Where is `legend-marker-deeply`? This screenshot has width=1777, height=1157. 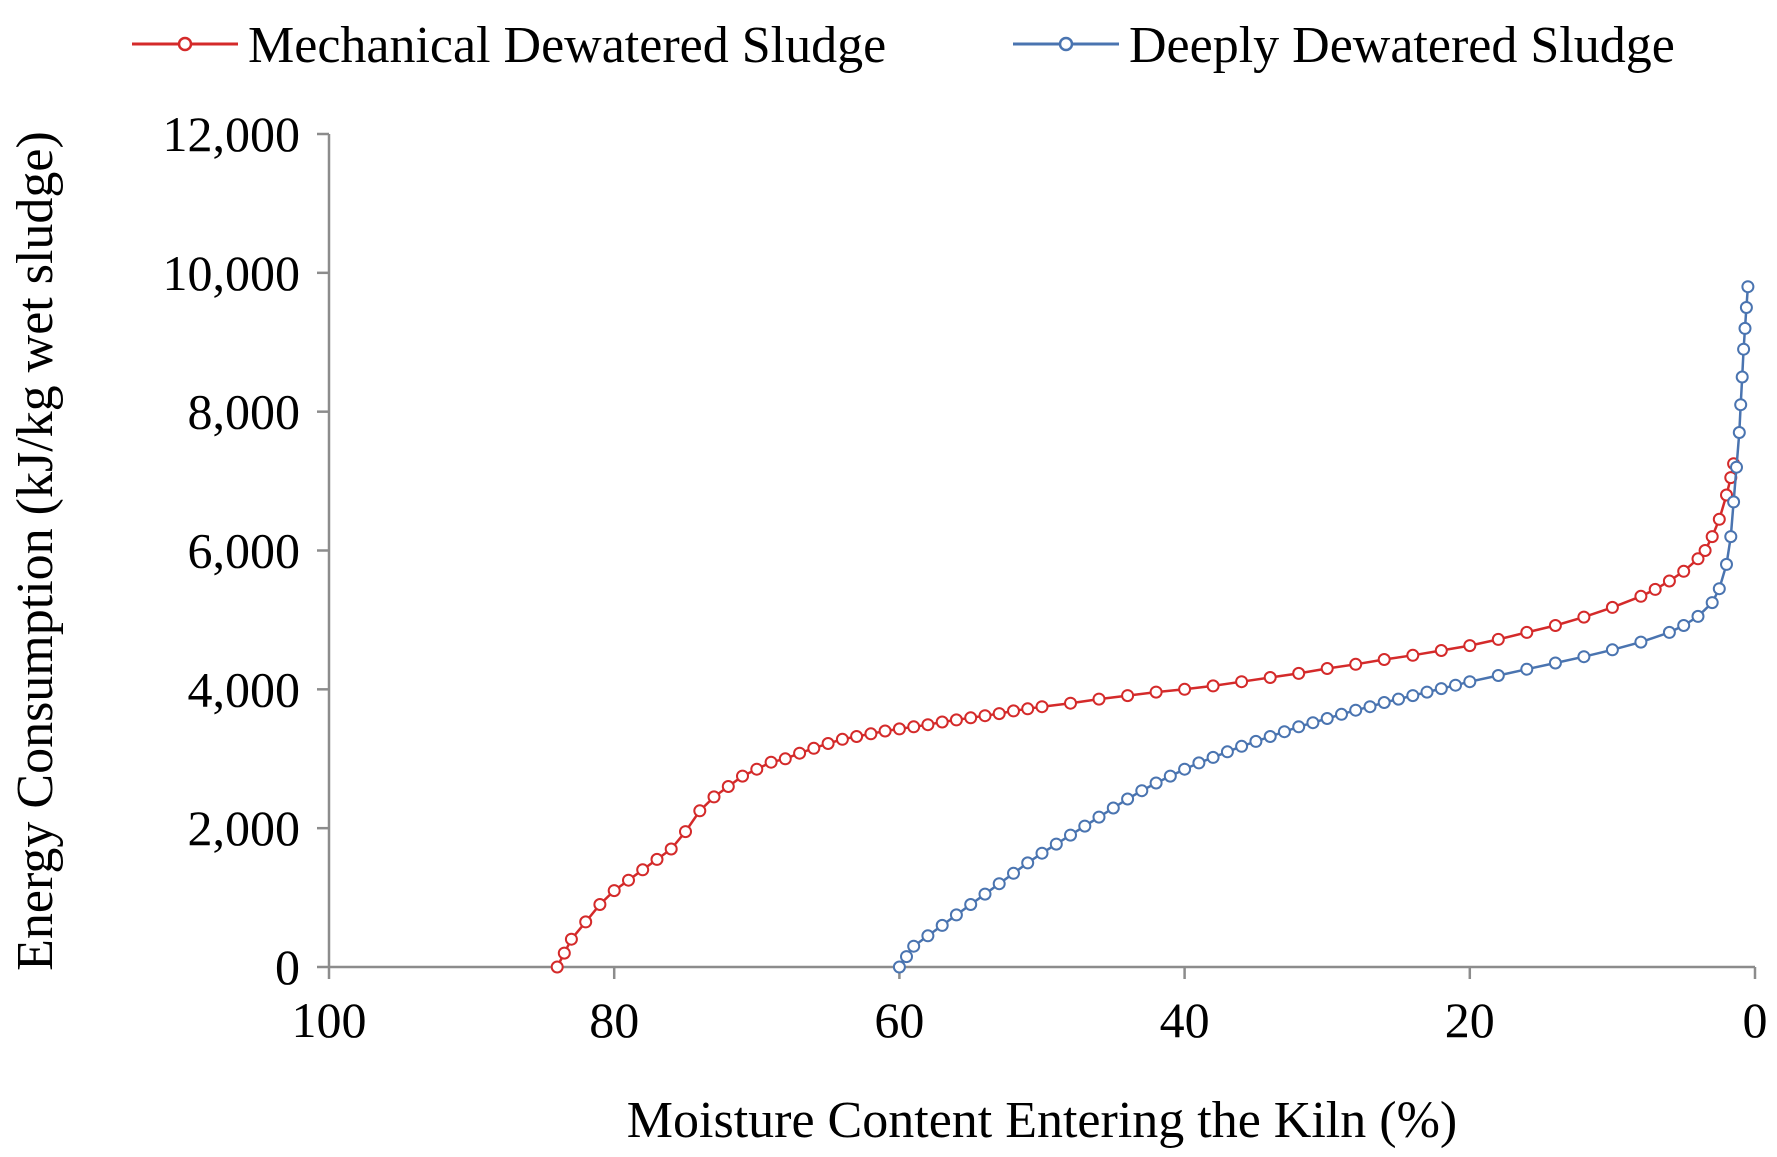
legend-marker-deeply is located at coordinates (1066, 44).